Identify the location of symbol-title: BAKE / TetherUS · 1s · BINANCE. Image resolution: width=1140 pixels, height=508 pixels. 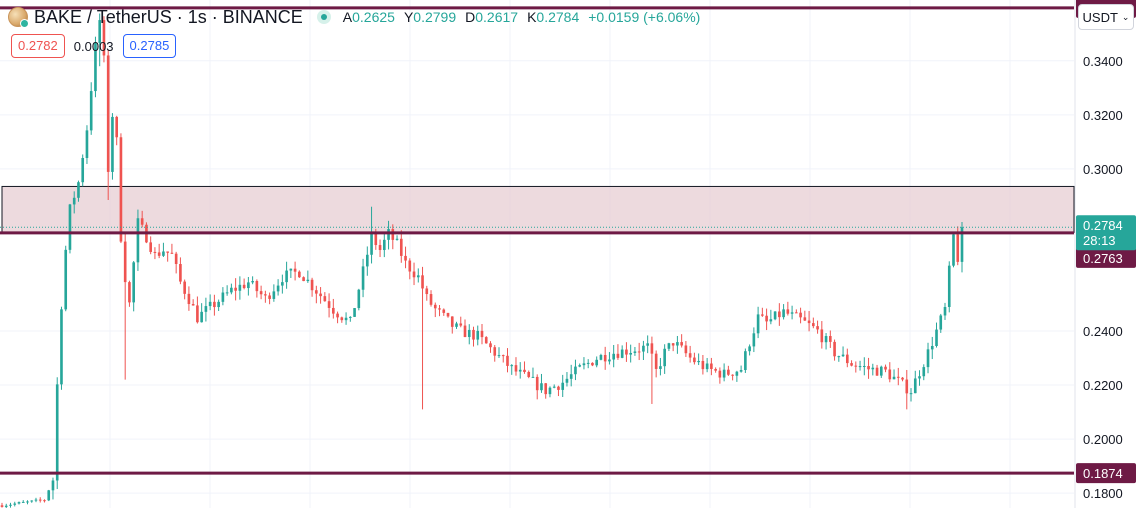
(168, 16).